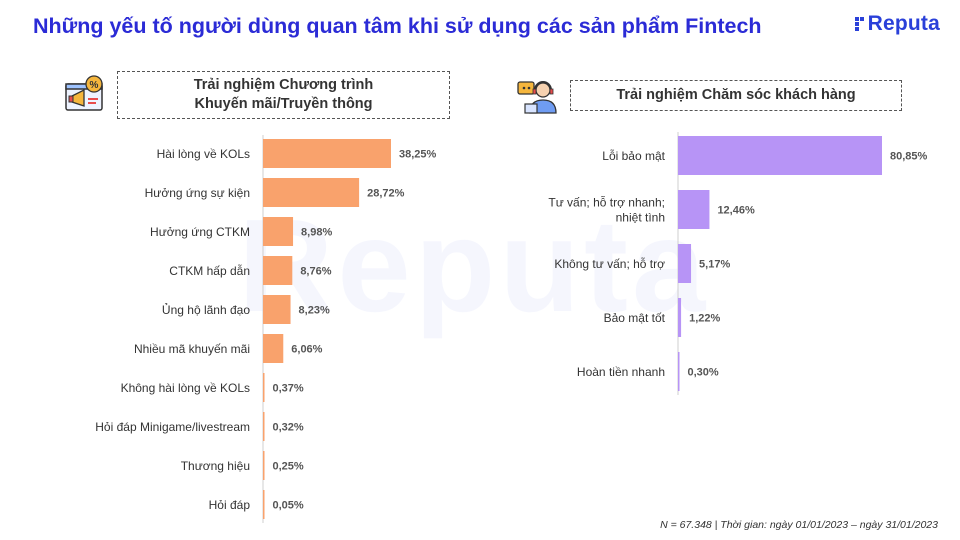  What do you see at coordinates (736, 211) in the screenshot?
I see `right-value-label-1: 12,46%` at bounding box center [736, 211].